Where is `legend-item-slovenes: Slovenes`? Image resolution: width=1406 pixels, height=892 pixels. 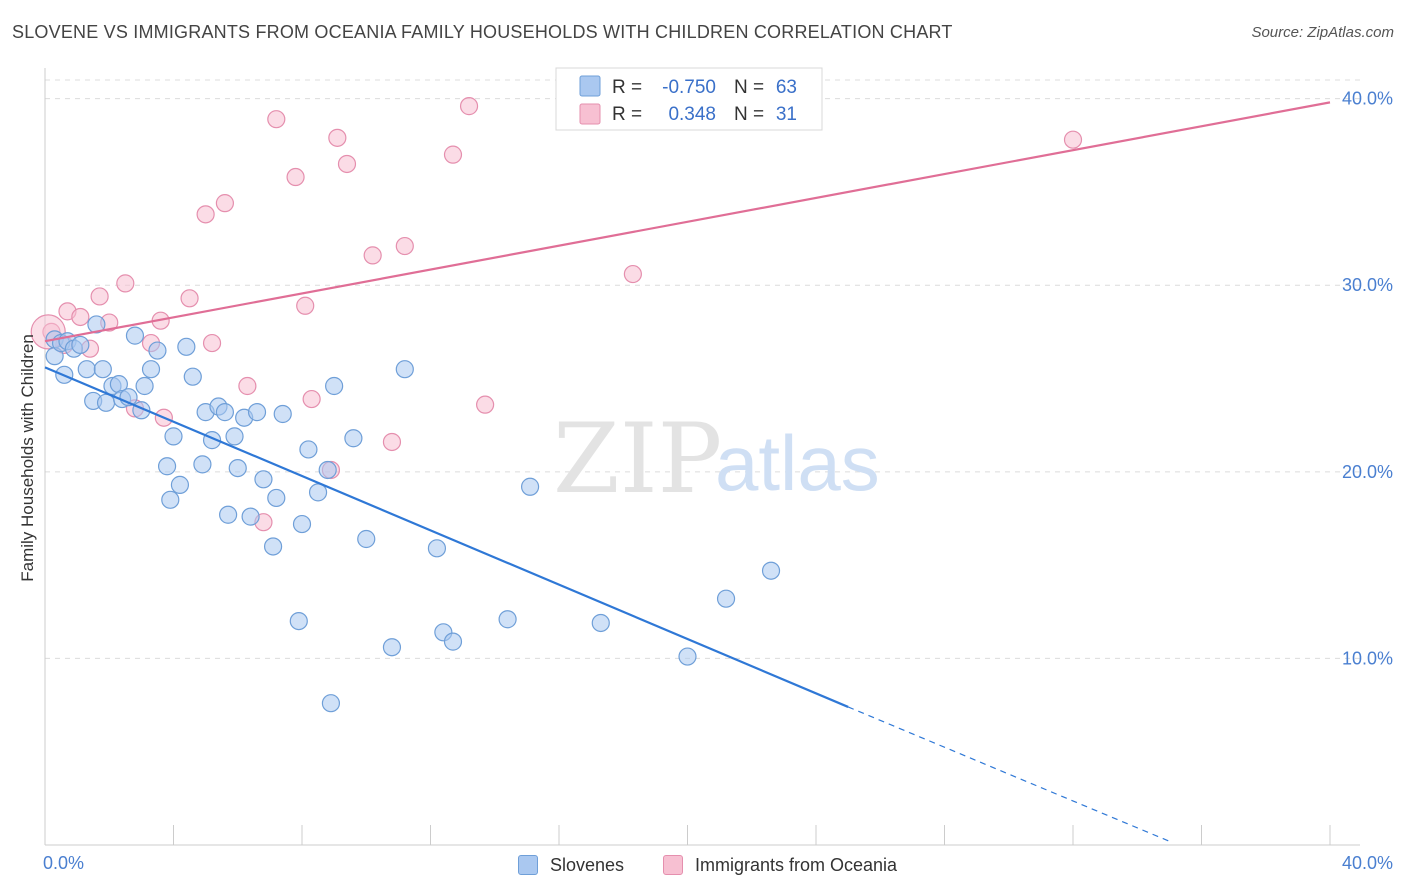
legend-item-slovenes: Slovenes is located at coordinates (571, 865).